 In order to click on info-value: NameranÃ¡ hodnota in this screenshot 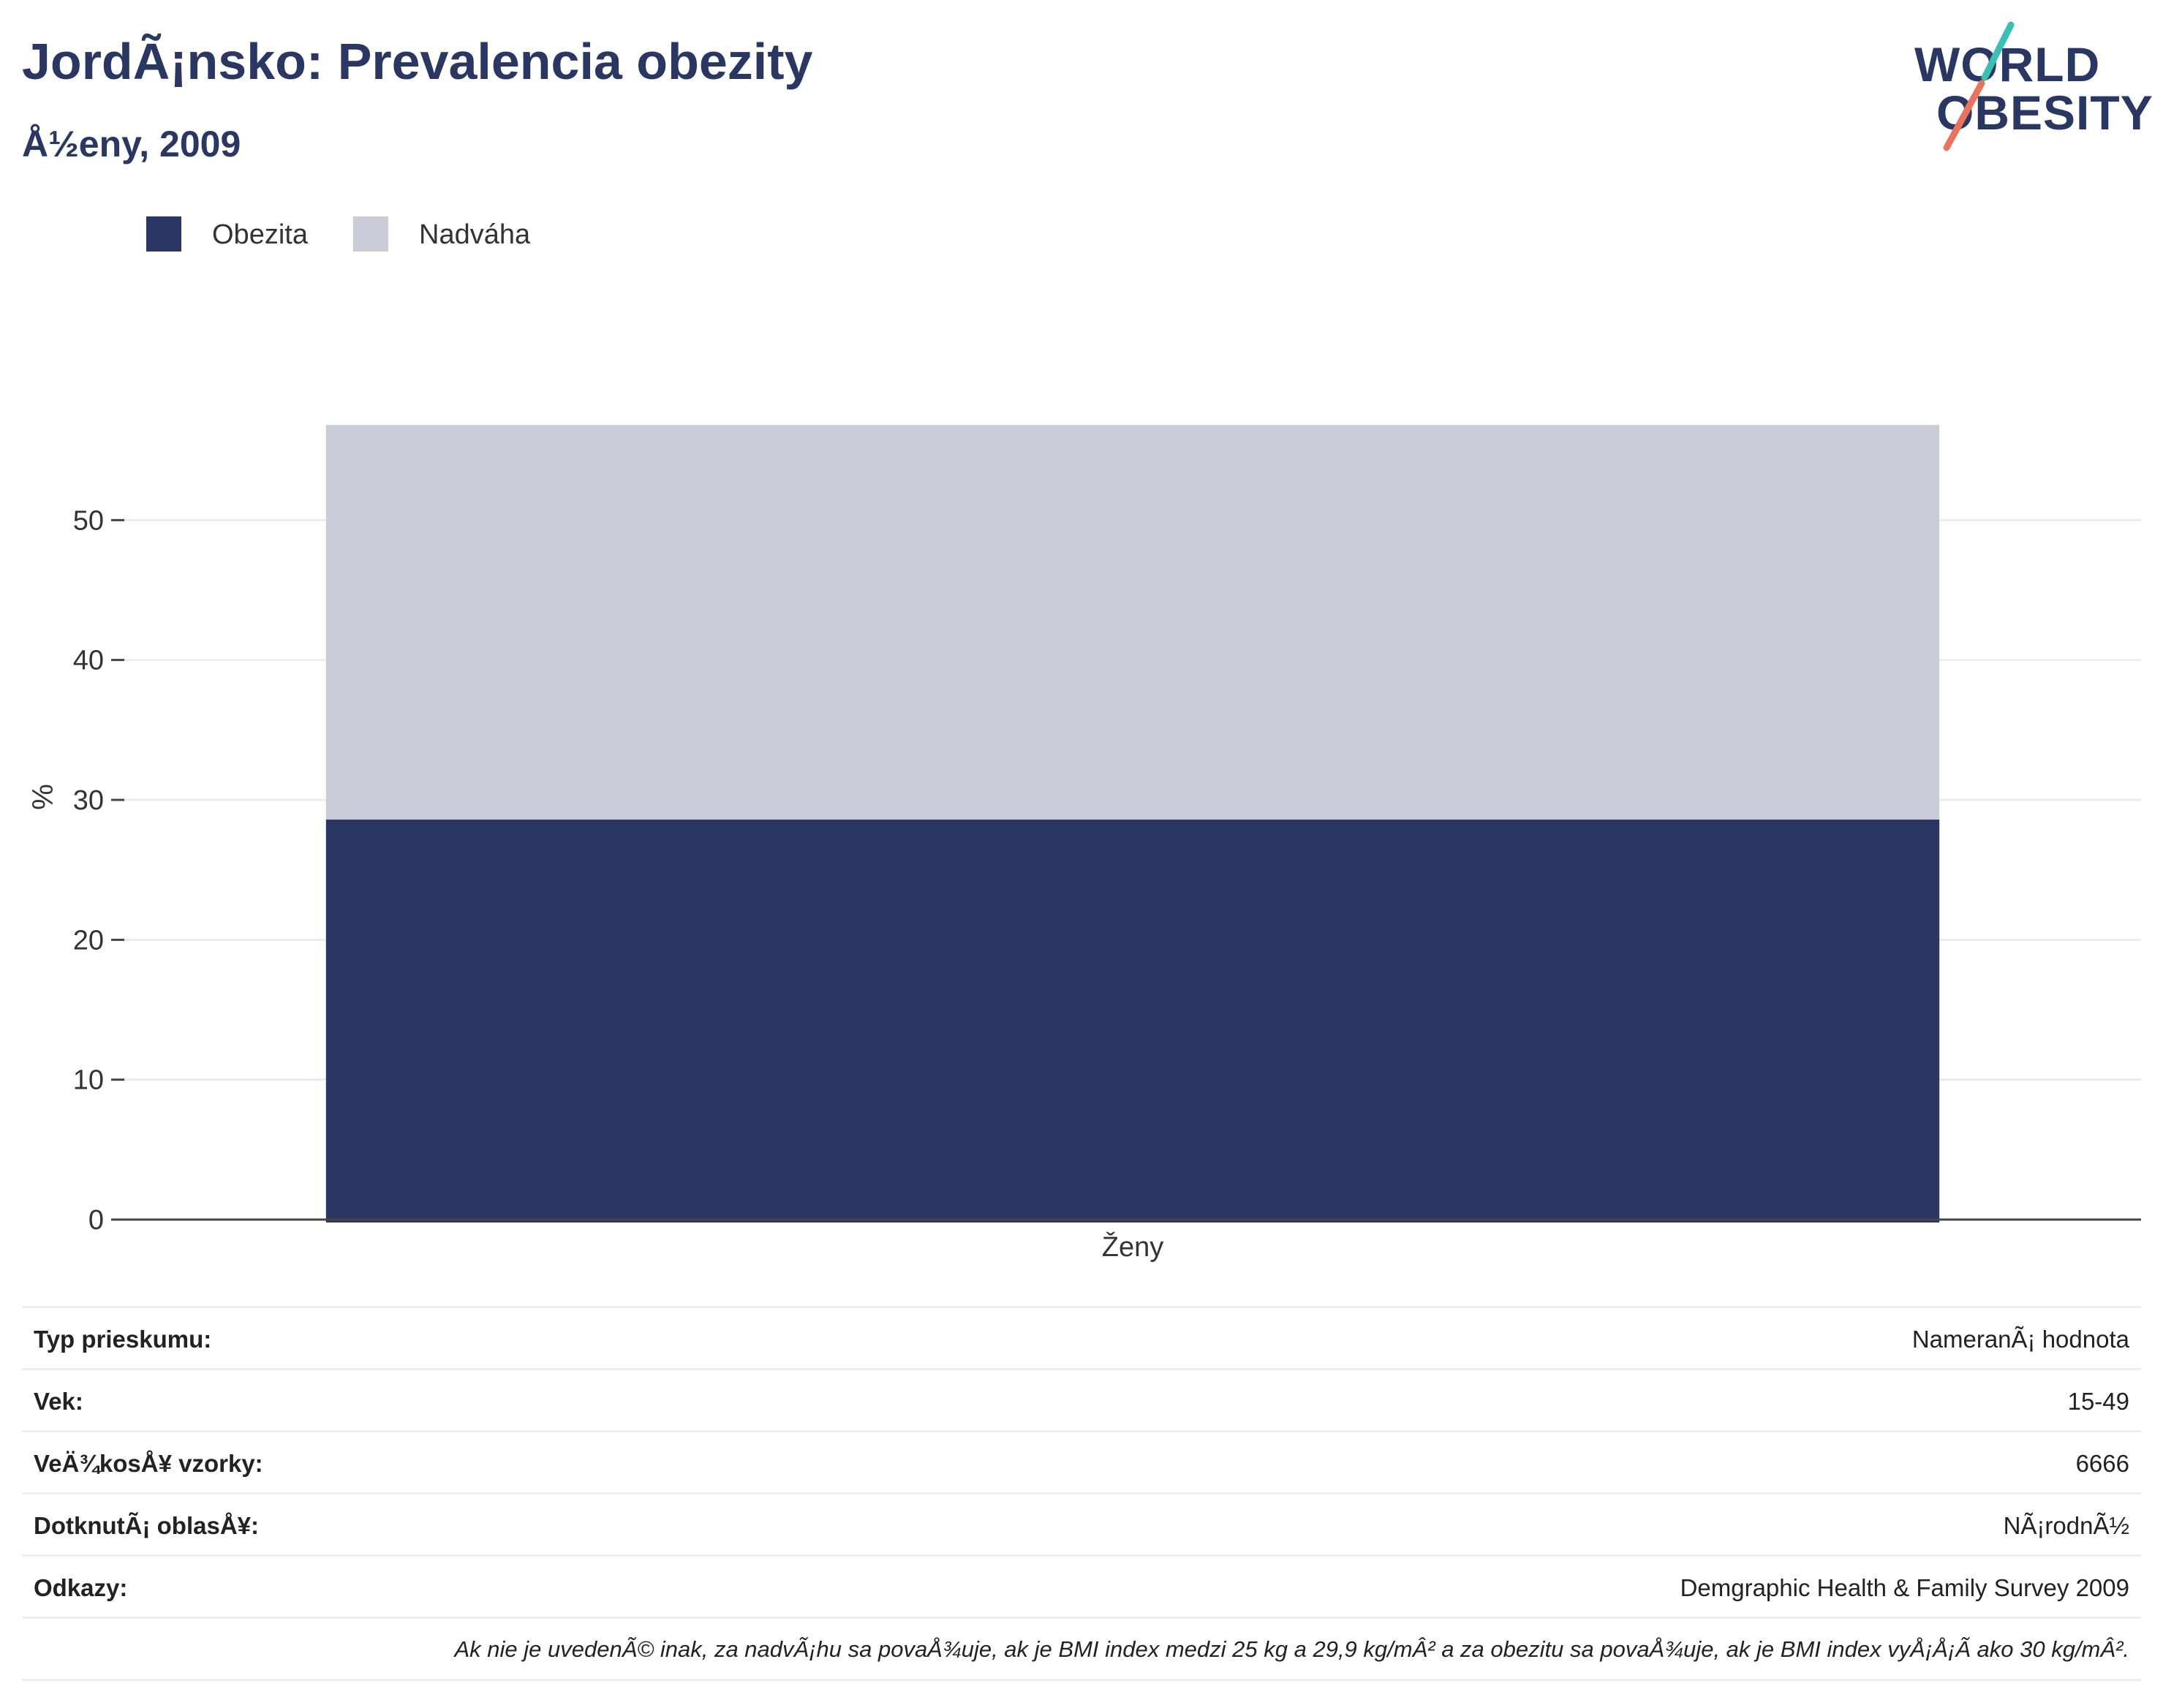, I will do `click(2020, 1339)`.